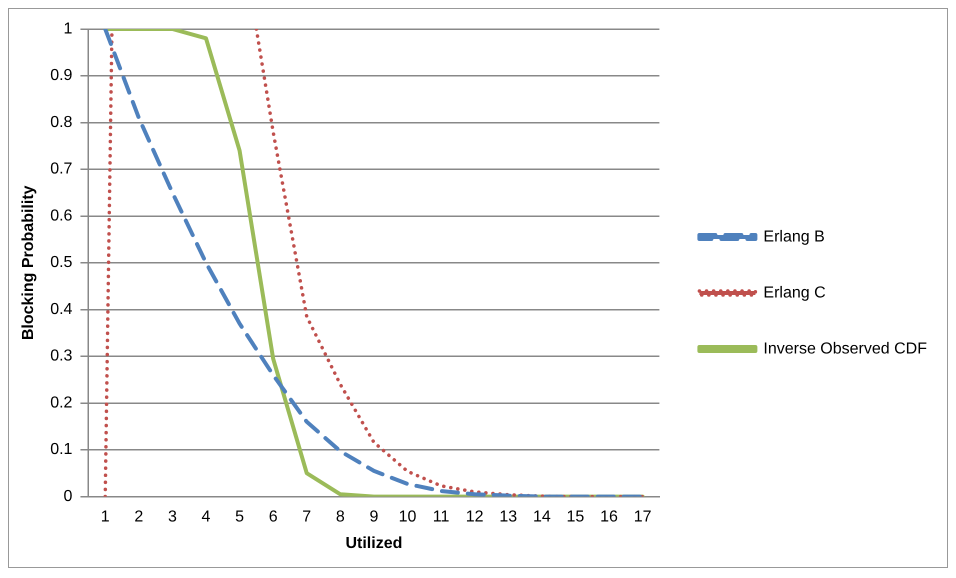 The width and height of the screenshot is (956, 578). I want to click on y-tick-label: 1, so click(68, 29).